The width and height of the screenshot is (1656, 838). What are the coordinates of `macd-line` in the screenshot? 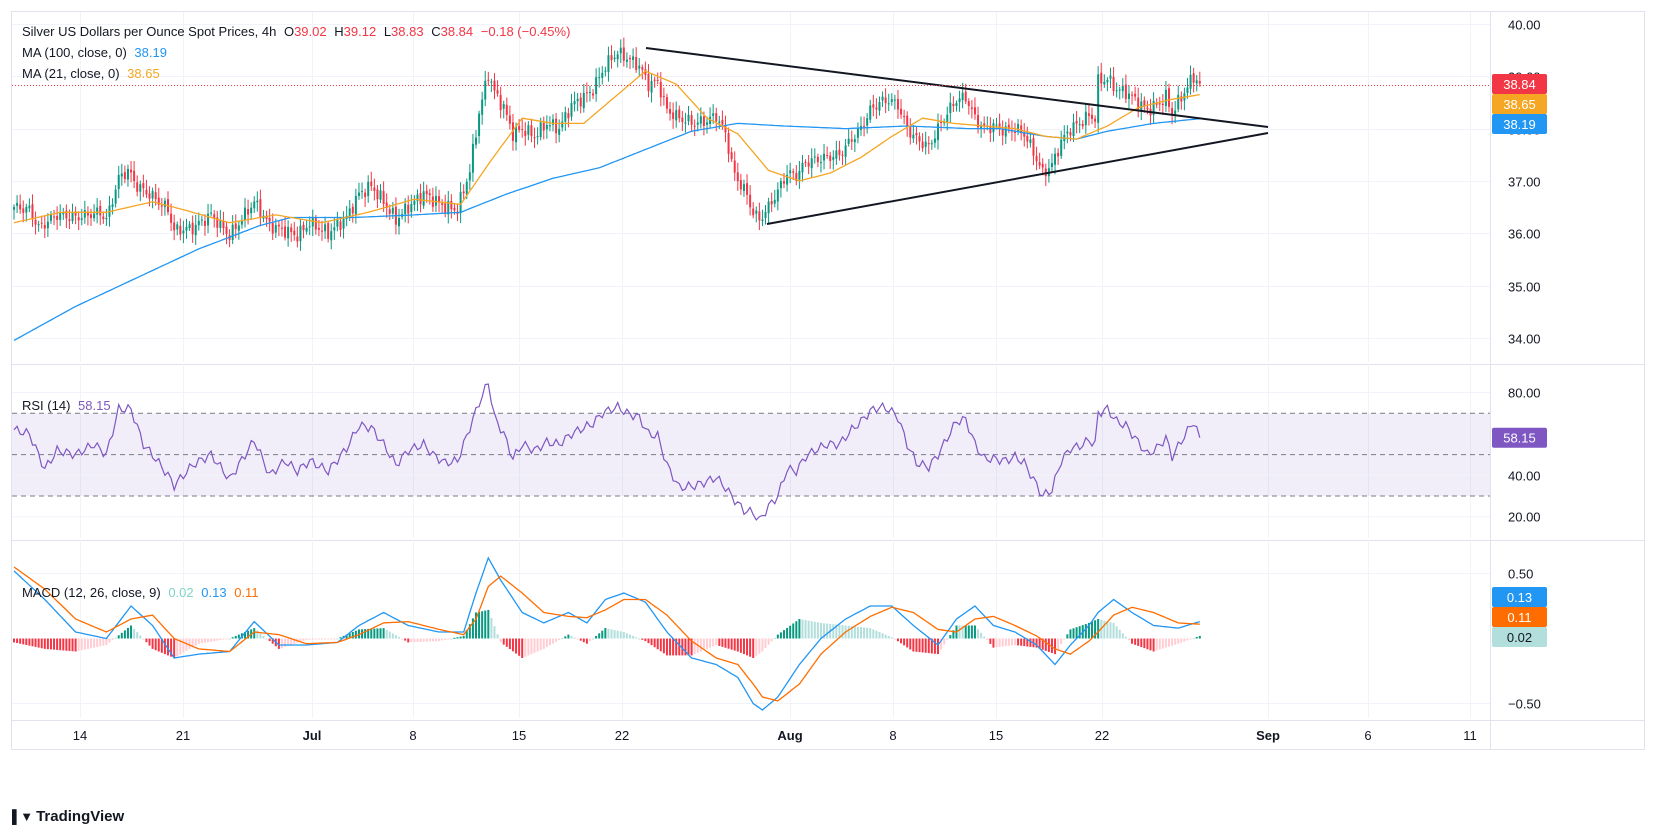 It's located at (606, 633).